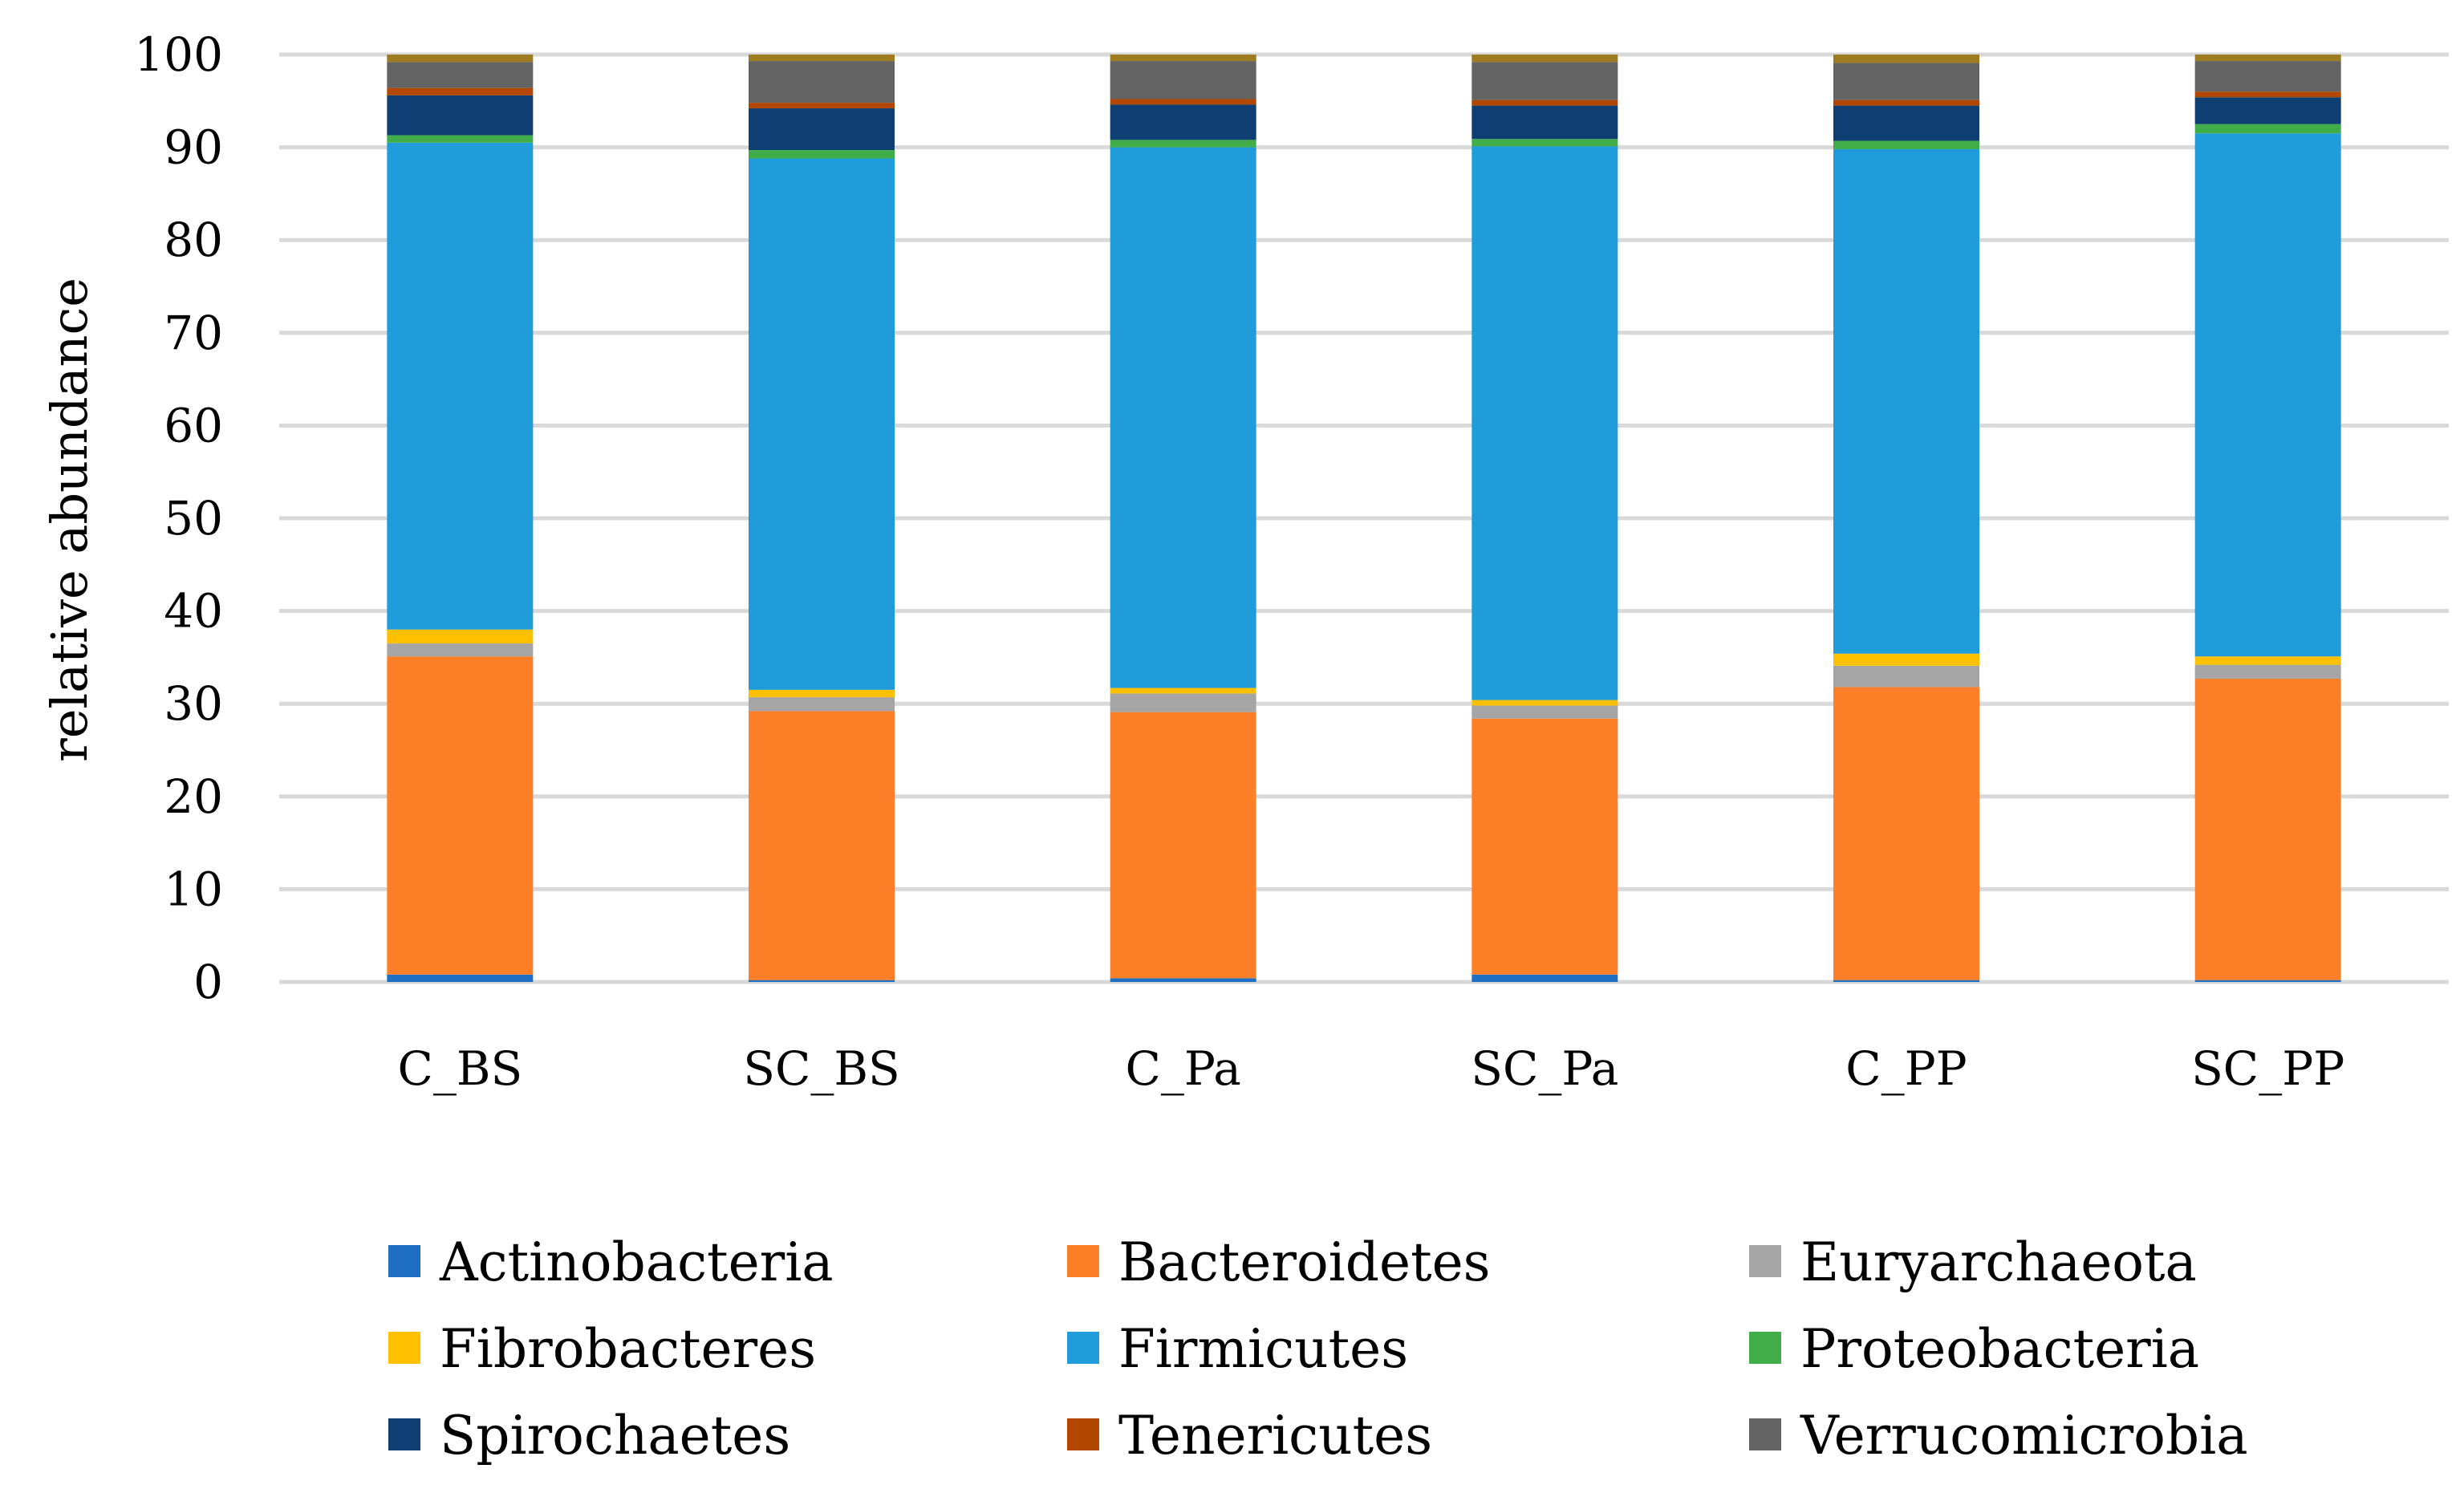  Describe the element at coordinates (1998, 1262) in the screenshot. I see `legend-label: Euryarchaeota` at that location.